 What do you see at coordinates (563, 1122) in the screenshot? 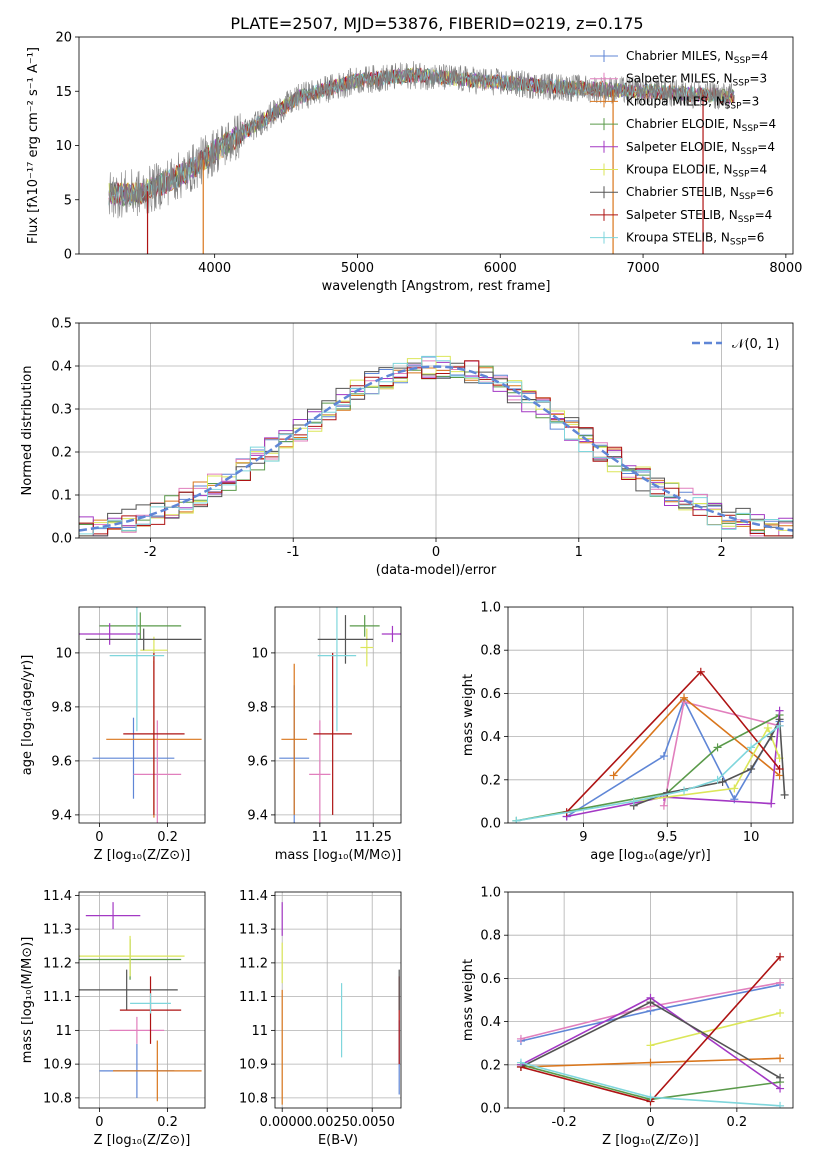
I see `x-tick-label: -0.2` at bounding box center [563, 1122].